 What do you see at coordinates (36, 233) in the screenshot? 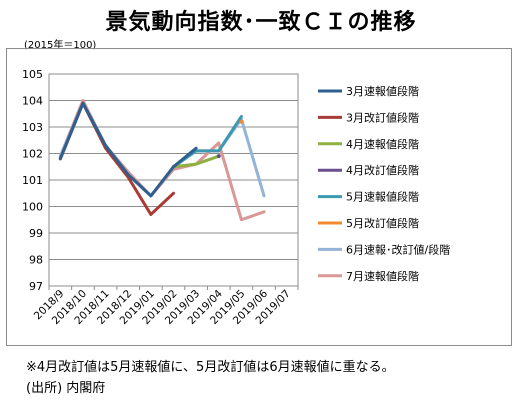
I see `y-tick-label: 99` at bounding box center [36, 233].